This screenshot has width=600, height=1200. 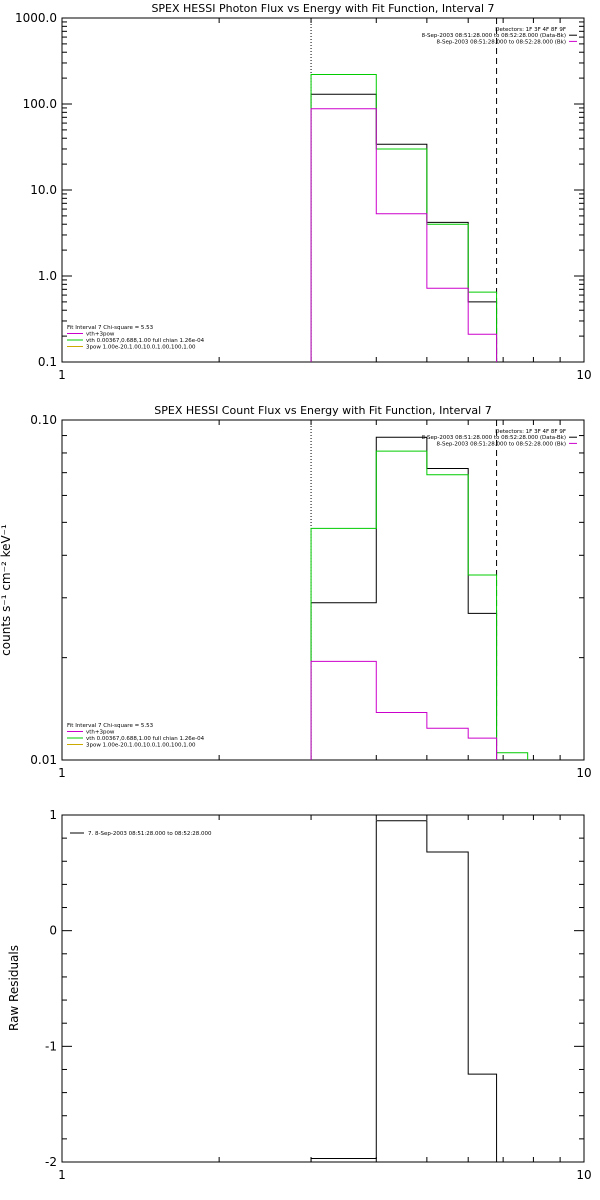 I want to click on y-axis-label: counts s⁻¹ cm⁻² keV⁻¹, so click(x=6, y=590).